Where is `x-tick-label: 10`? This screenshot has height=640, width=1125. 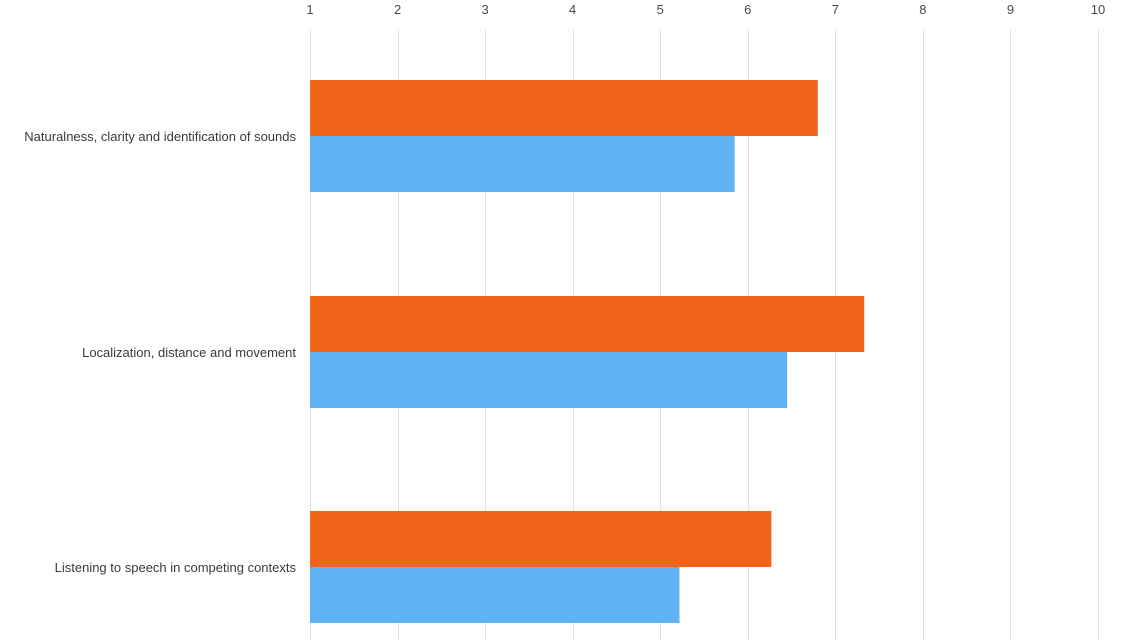
x-tick-label: 10 is located at coordinates (1098, 9).